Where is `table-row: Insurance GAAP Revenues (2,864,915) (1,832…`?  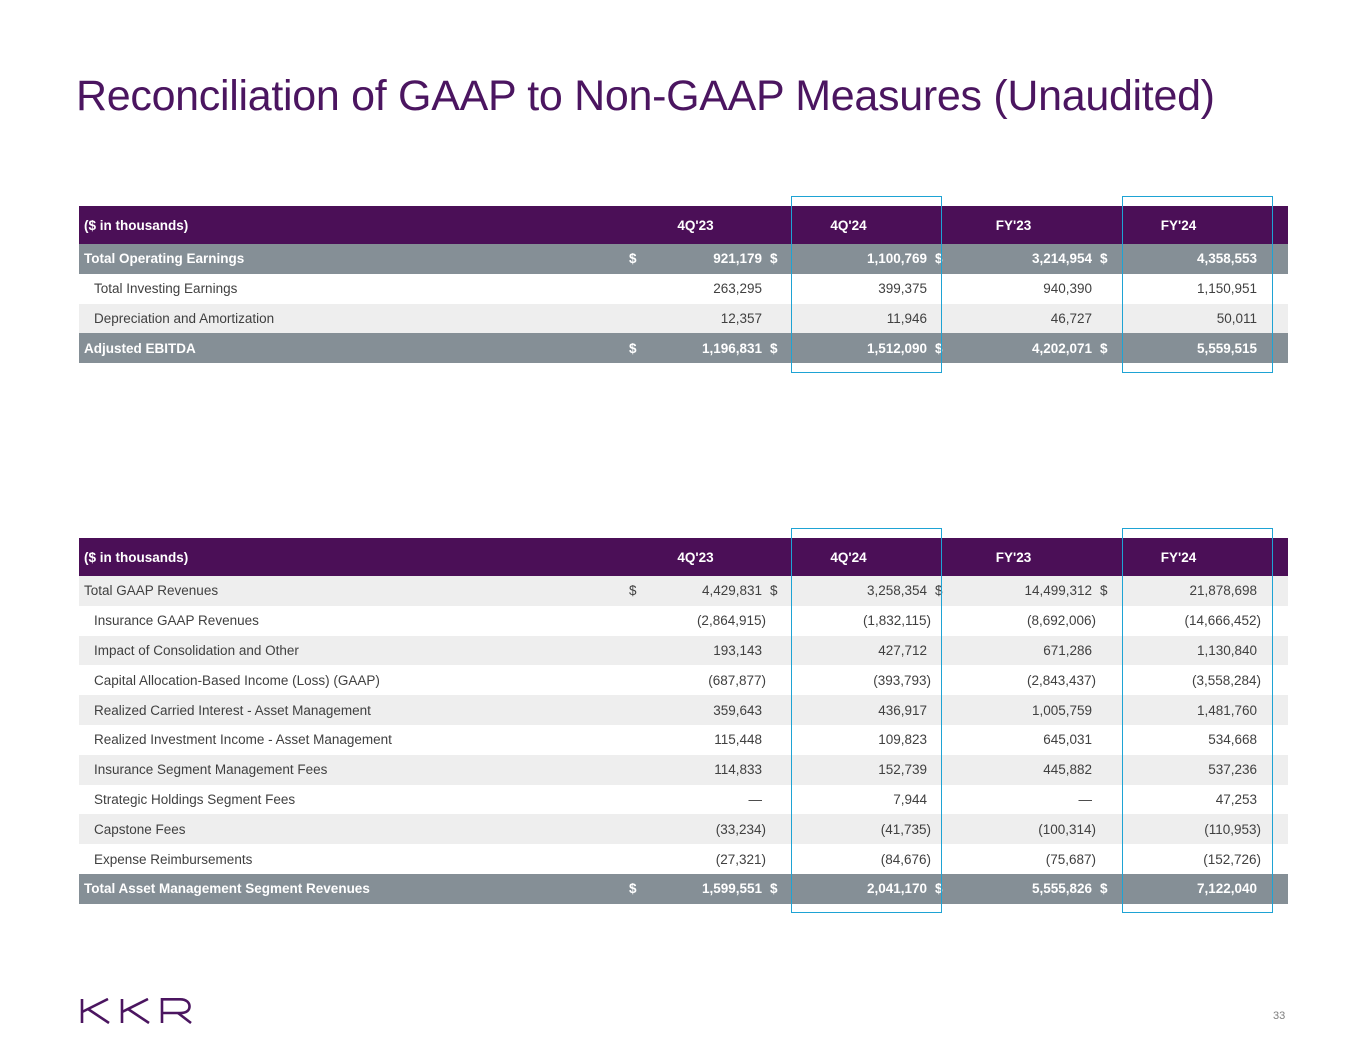
table-row: Insurance GAAP Revenues (2,864,915) (1,832… is located at coordinates (684, 620).